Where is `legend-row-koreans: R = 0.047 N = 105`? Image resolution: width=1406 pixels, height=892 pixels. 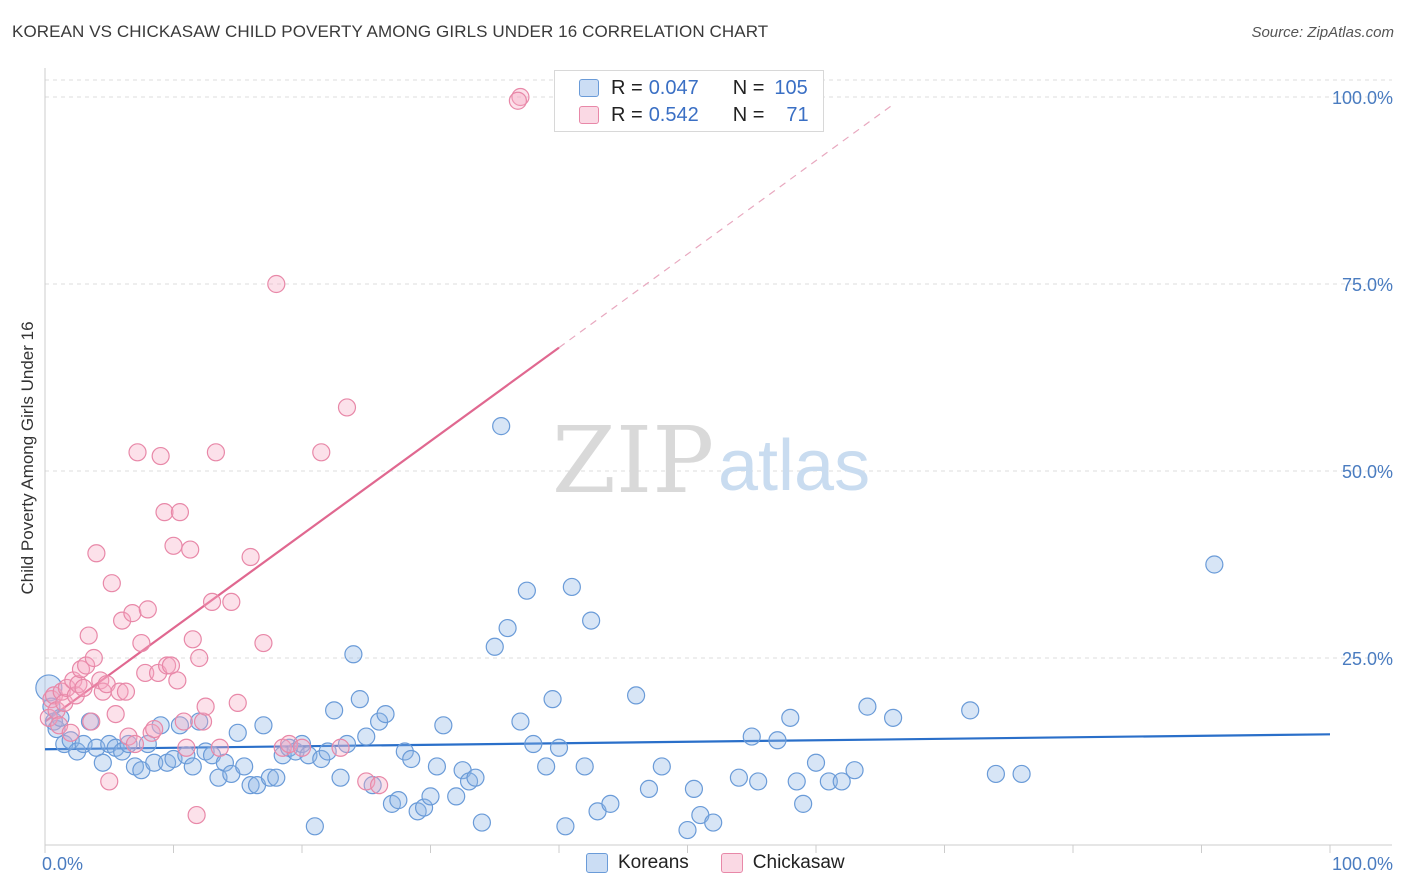 legend-row-koreans: R = 0.047 N = 105 is located at coordinates (693, 88).